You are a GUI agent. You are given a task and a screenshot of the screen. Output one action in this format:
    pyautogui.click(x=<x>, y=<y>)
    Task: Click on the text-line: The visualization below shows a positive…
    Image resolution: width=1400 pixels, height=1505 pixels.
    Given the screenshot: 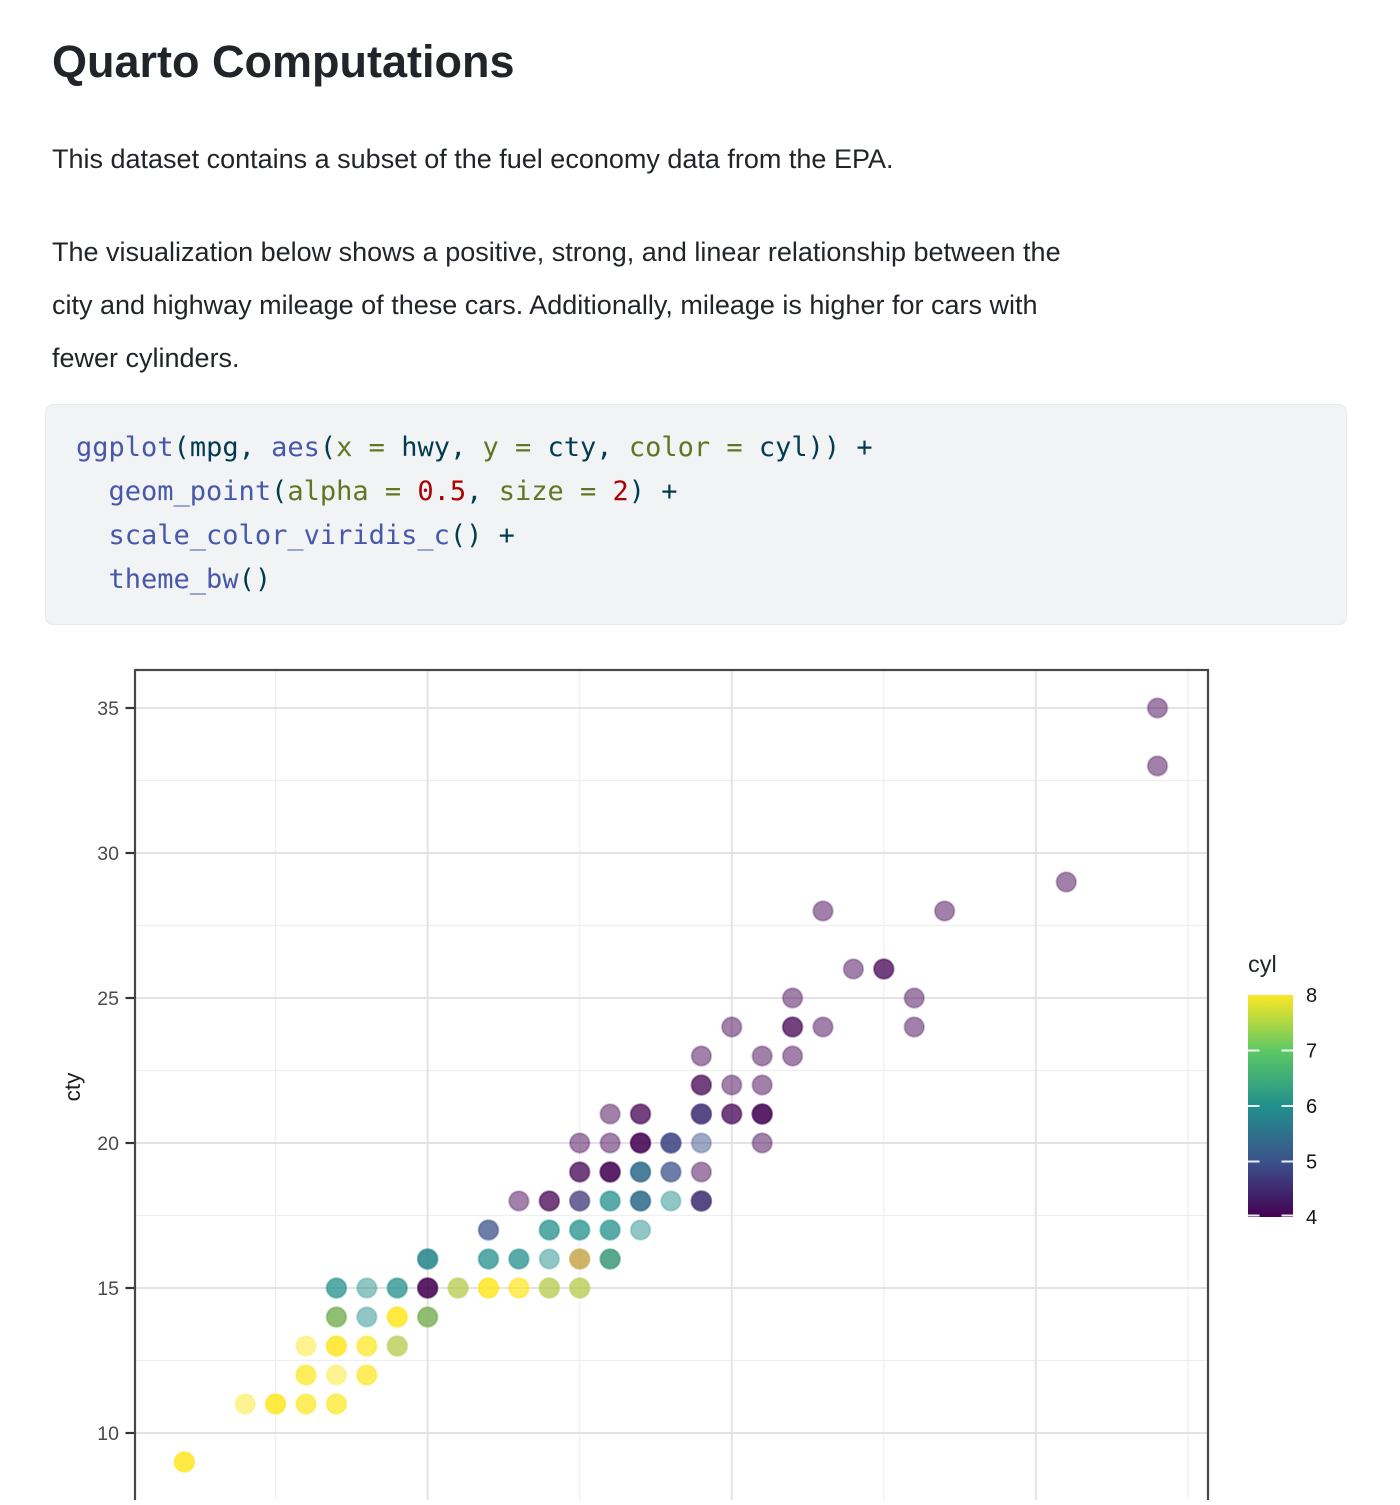 What is the action you would take?
    pyautogui.click(x=556, y=252)
    